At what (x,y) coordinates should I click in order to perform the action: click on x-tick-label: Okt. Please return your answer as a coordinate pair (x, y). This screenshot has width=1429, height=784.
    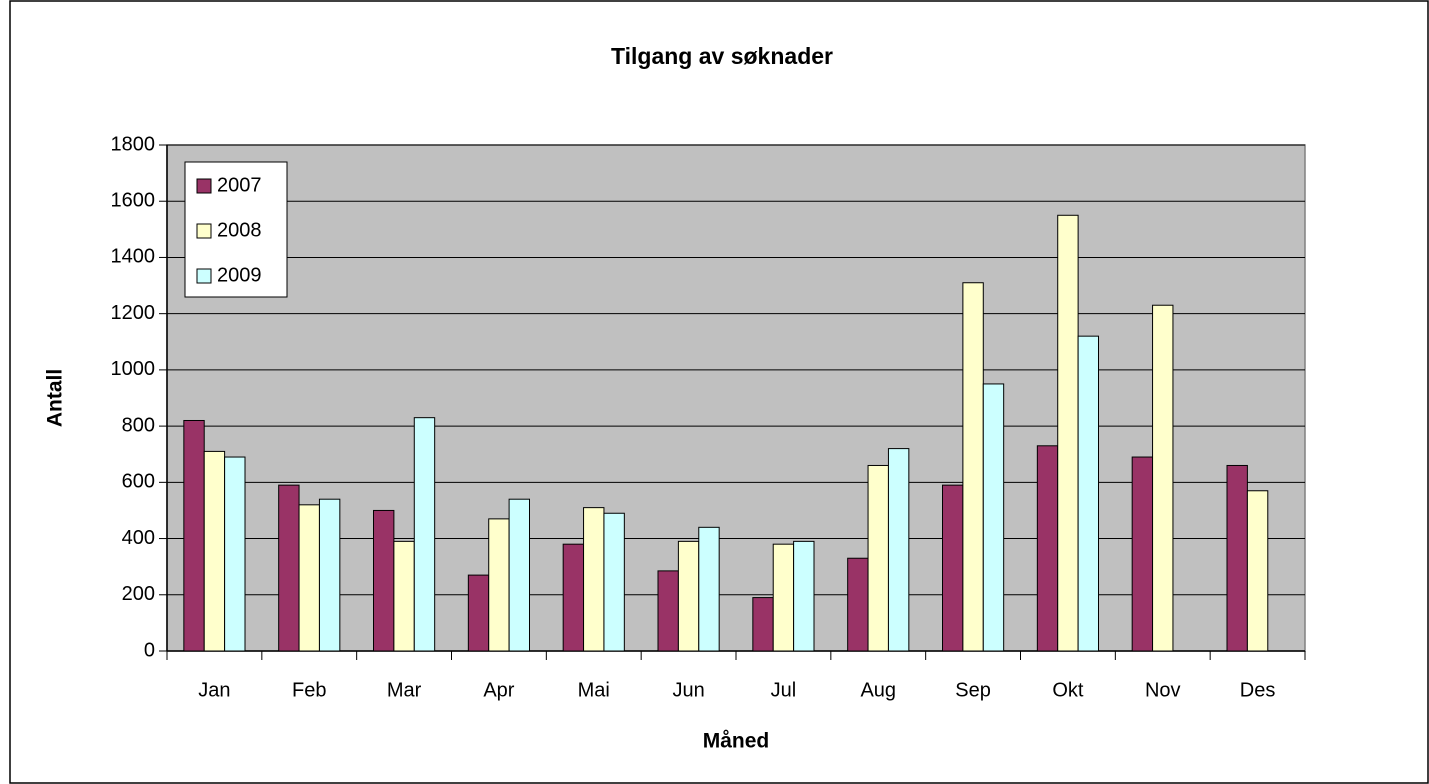
    Looking at the image, I should click on (1068, 690).